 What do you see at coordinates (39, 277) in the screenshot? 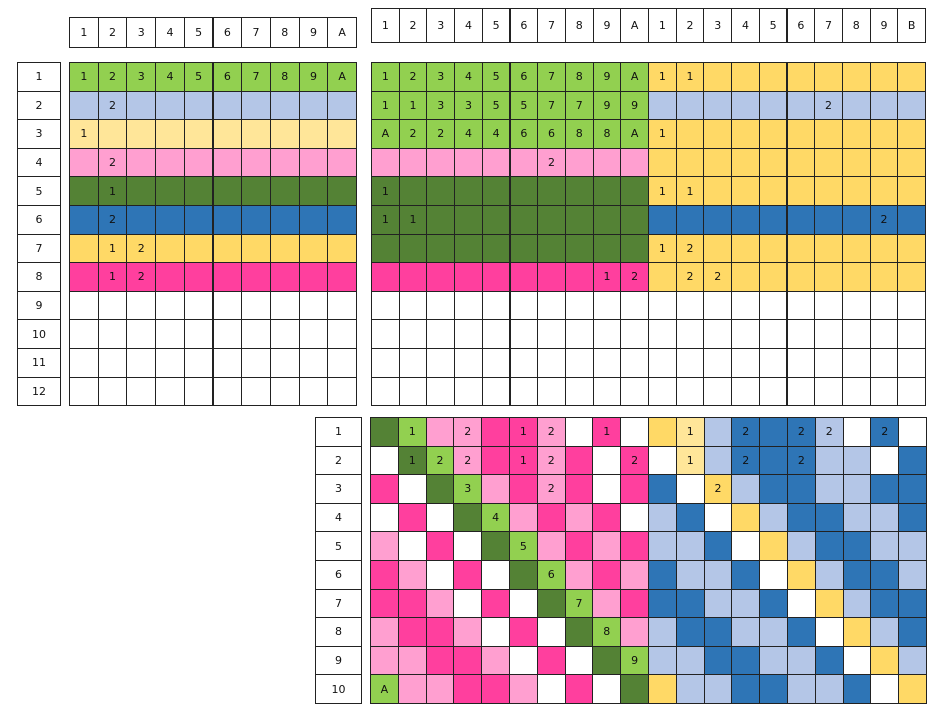
I see `row-header: 8` at bounding box center [39, 277].